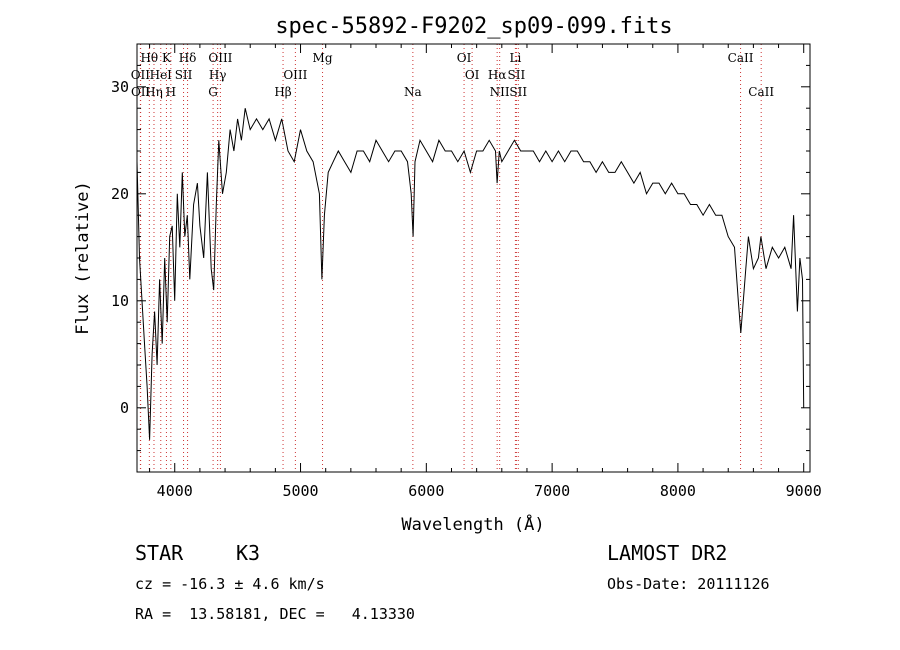 The image size is (900, 650). What do you see at coordinates (688, 584) in the screenshot?
I see `observation-date: Obs-Date: 20111126` at bounding box center [688, 584].